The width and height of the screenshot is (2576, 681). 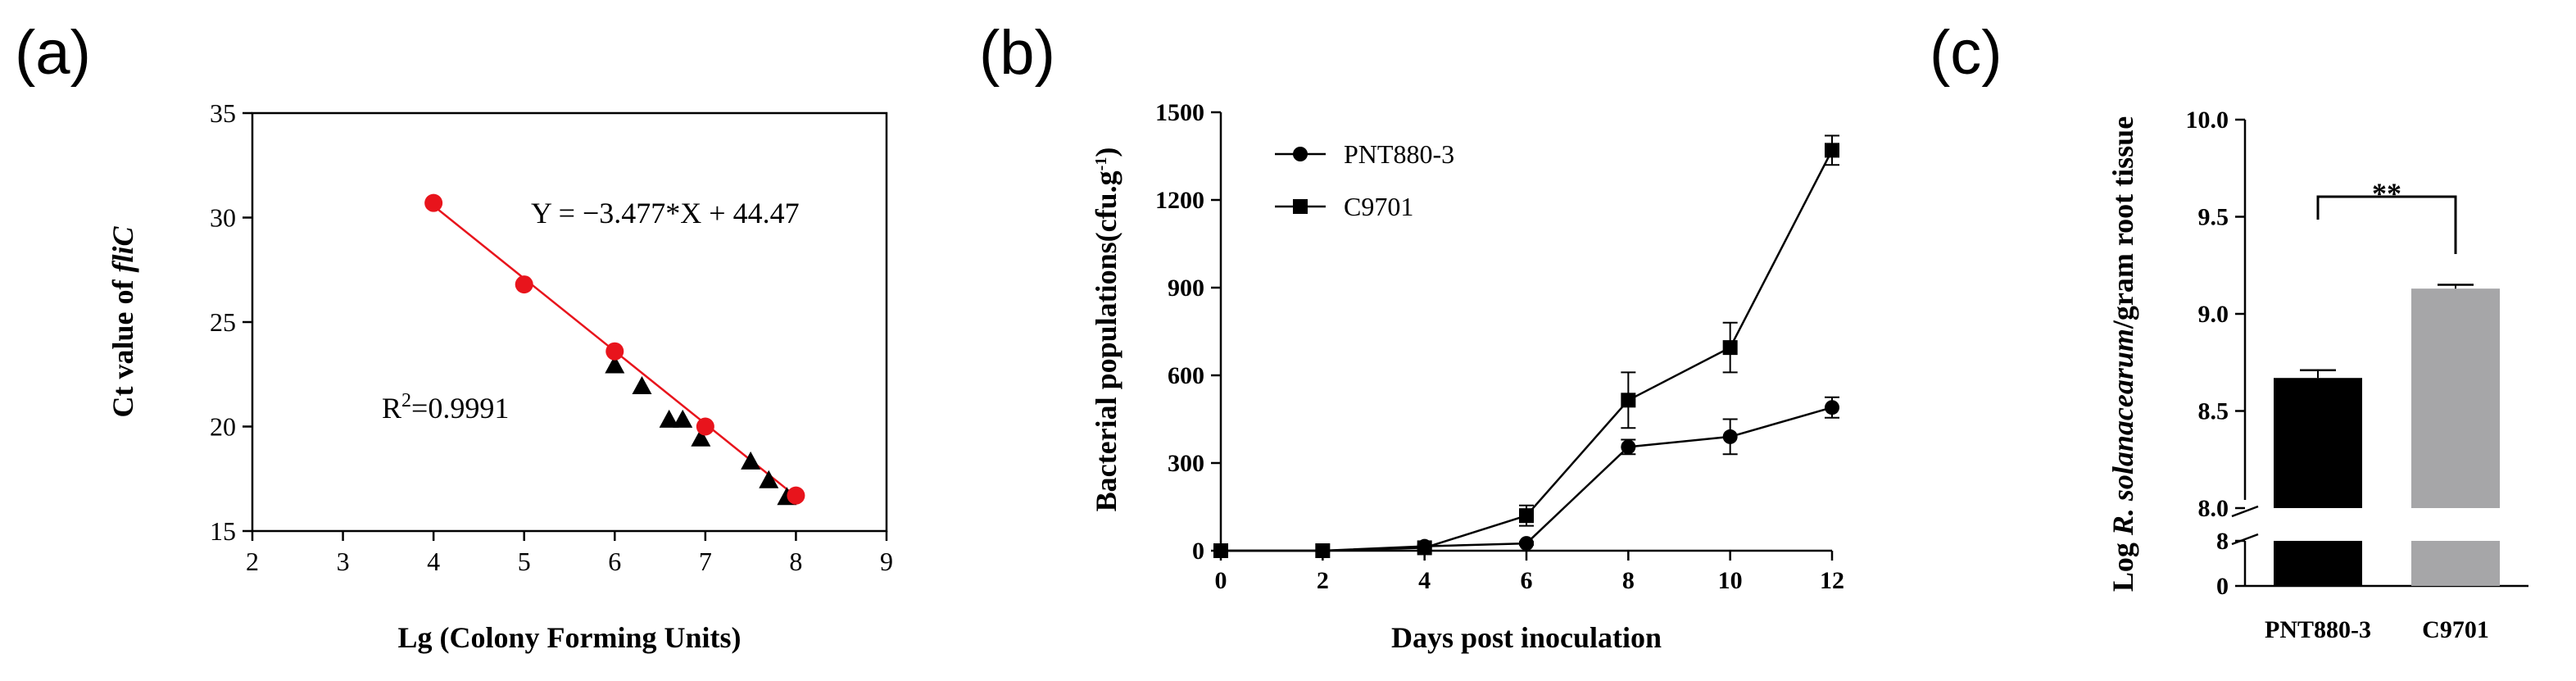 I want to click on legend-marker-circle, so click(x=1300, y=154).